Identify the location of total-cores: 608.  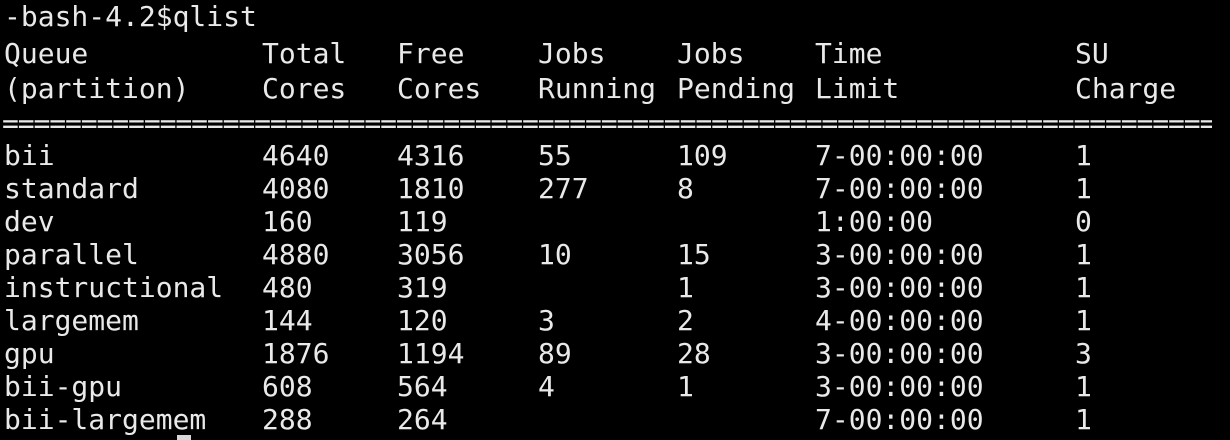
(287, 386).